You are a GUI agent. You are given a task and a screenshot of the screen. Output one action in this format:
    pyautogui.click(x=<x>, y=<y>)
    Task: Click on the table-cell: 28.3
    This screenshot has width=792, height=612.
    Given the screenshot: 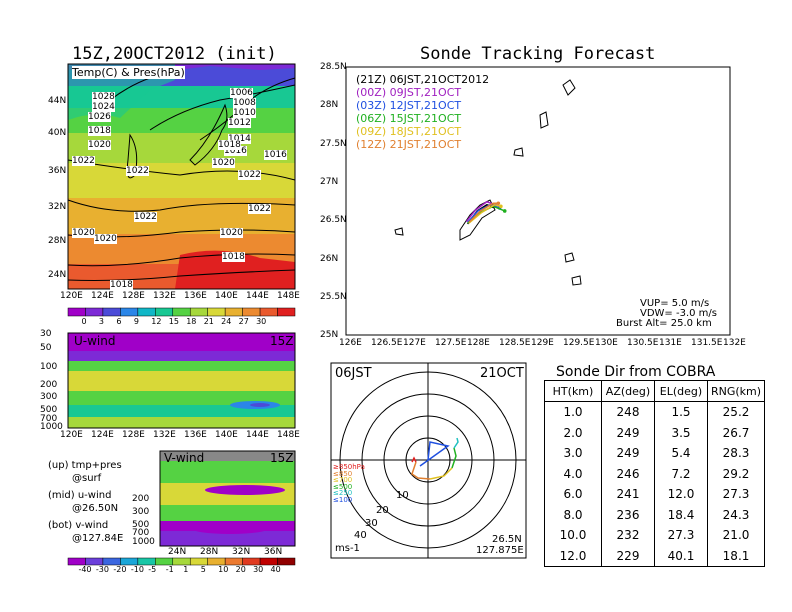 What is the action you would take?
    pyautogui.click(x=736, y=453)
    